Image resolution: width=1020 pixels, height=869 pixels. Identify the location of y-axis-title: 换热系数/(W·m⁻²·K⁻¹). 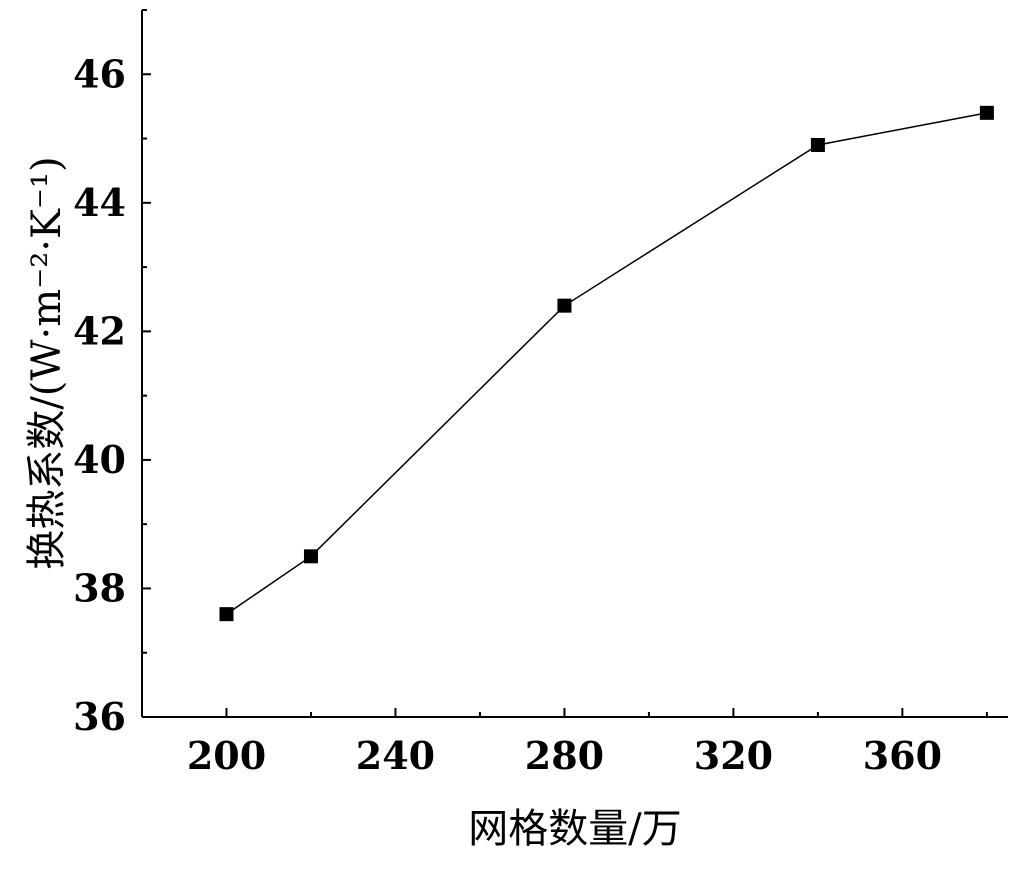
(47, 362).